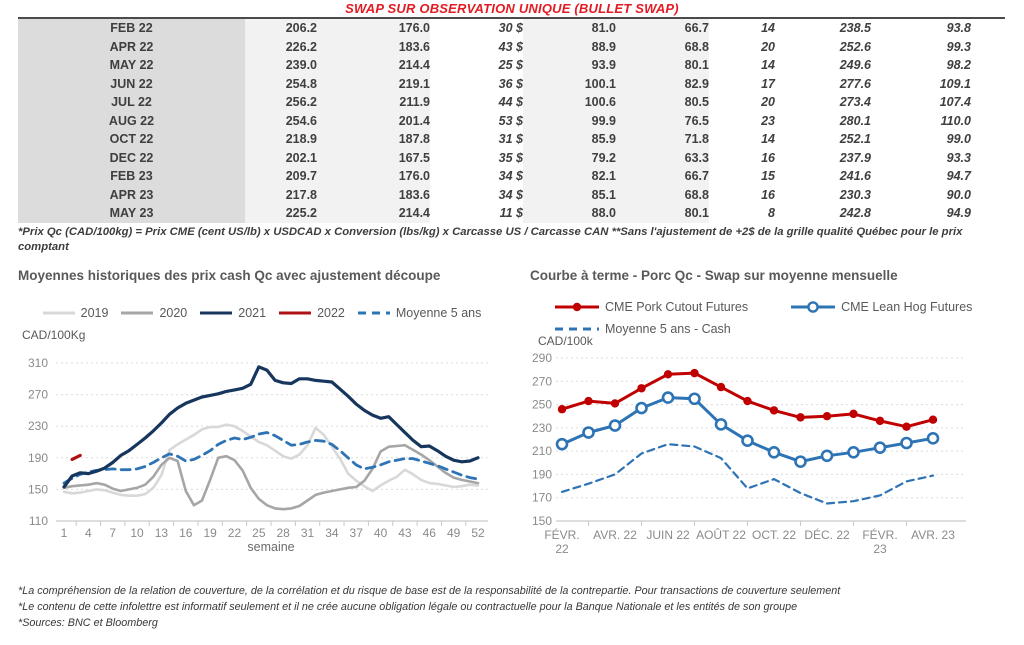 This screenshot has width=1024, height=645. I want to click on month-cell: FEB 23, so click(131, 176).